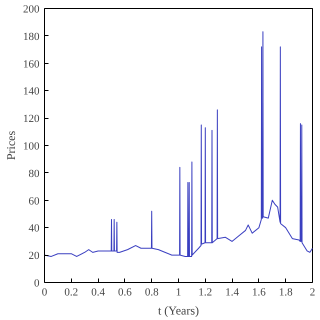  What do you see at coordinates (31, 36) in the screenshot?
I see `y-tick-label: 180` at bounding box center [31, 36].